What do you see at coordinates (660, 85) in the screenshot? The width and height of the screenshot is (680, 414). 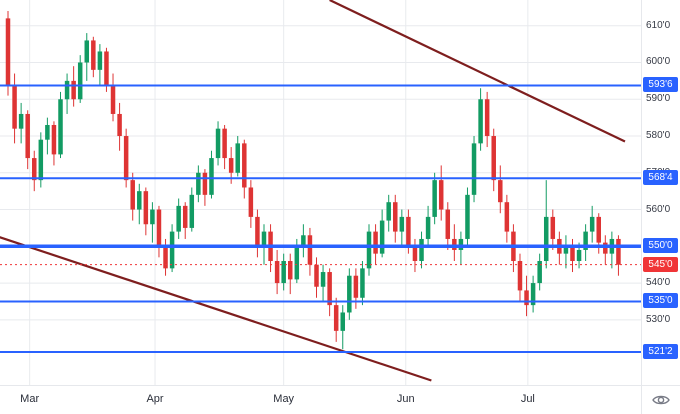 I see `level-price-badge: 593'6` at bounding box center [660, 85].